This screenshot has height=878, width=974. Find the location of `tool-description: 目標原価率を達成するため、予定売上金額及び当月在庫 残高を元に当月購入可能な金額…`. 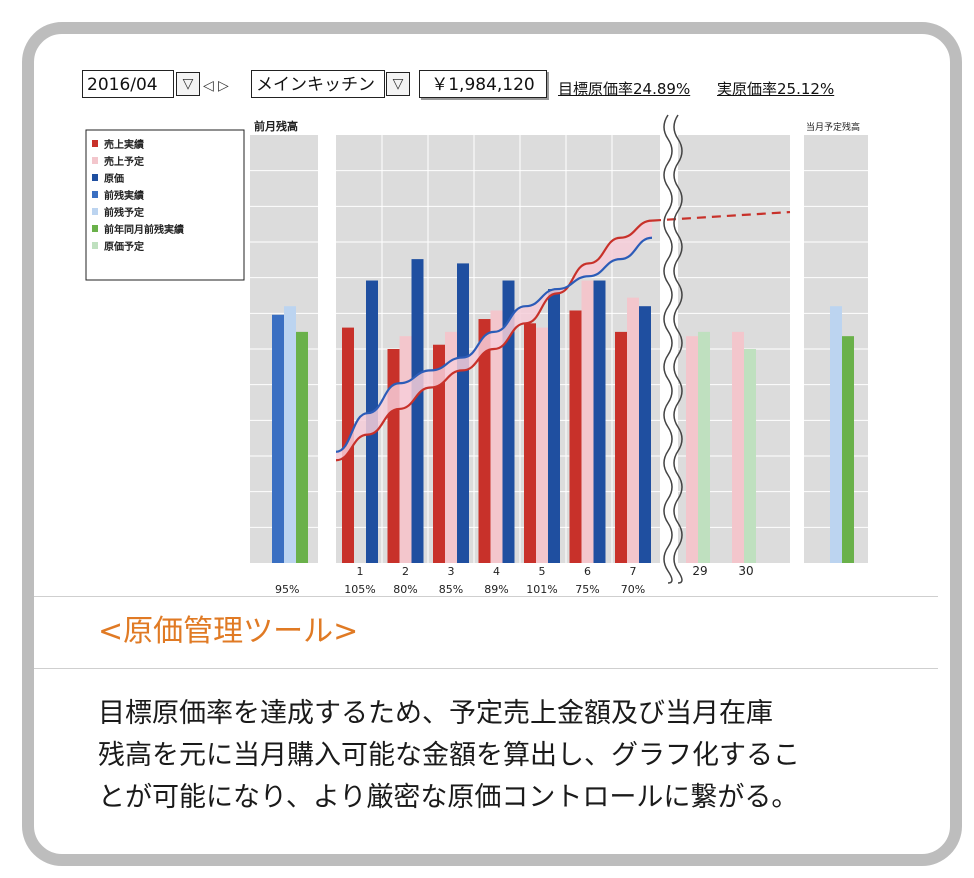

tool-description: 目標原価率を達成するため、予定売上金額及び当月在庫 残高を元に当月購入可能な金額… is located at coordinates (488, 756).